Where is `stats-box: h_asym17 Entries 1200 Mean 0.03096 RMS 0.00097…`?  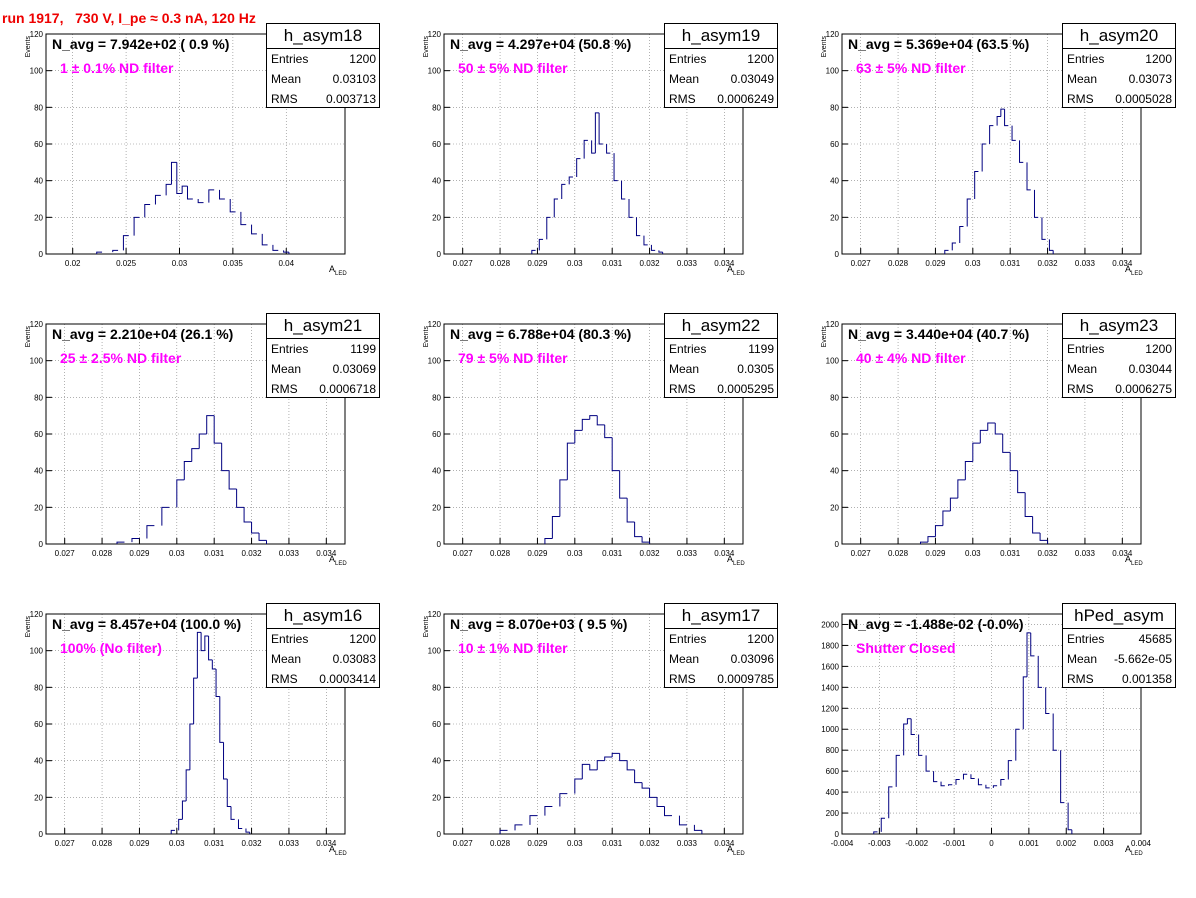 stats-box: h_asym17 Entries 1200 Mean 0.03096 RMS 0.00097… is located at coordinates (721, 645).